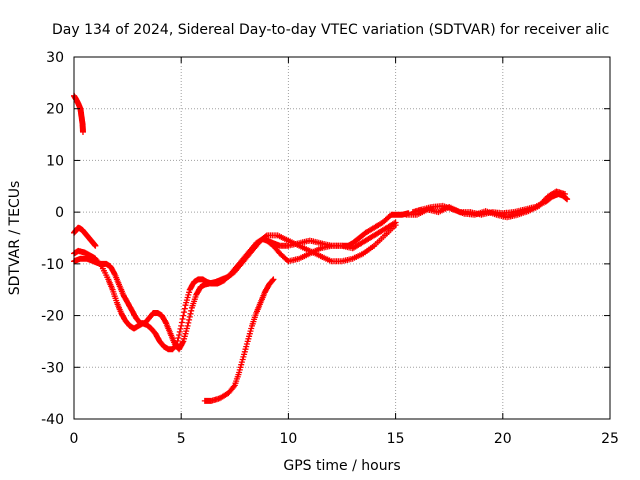  What do you see at coordinates (15, 238) in the screenshot?
I see `y-axis-title: SDTVAR / TECUs` at bounding box center [15, 238].